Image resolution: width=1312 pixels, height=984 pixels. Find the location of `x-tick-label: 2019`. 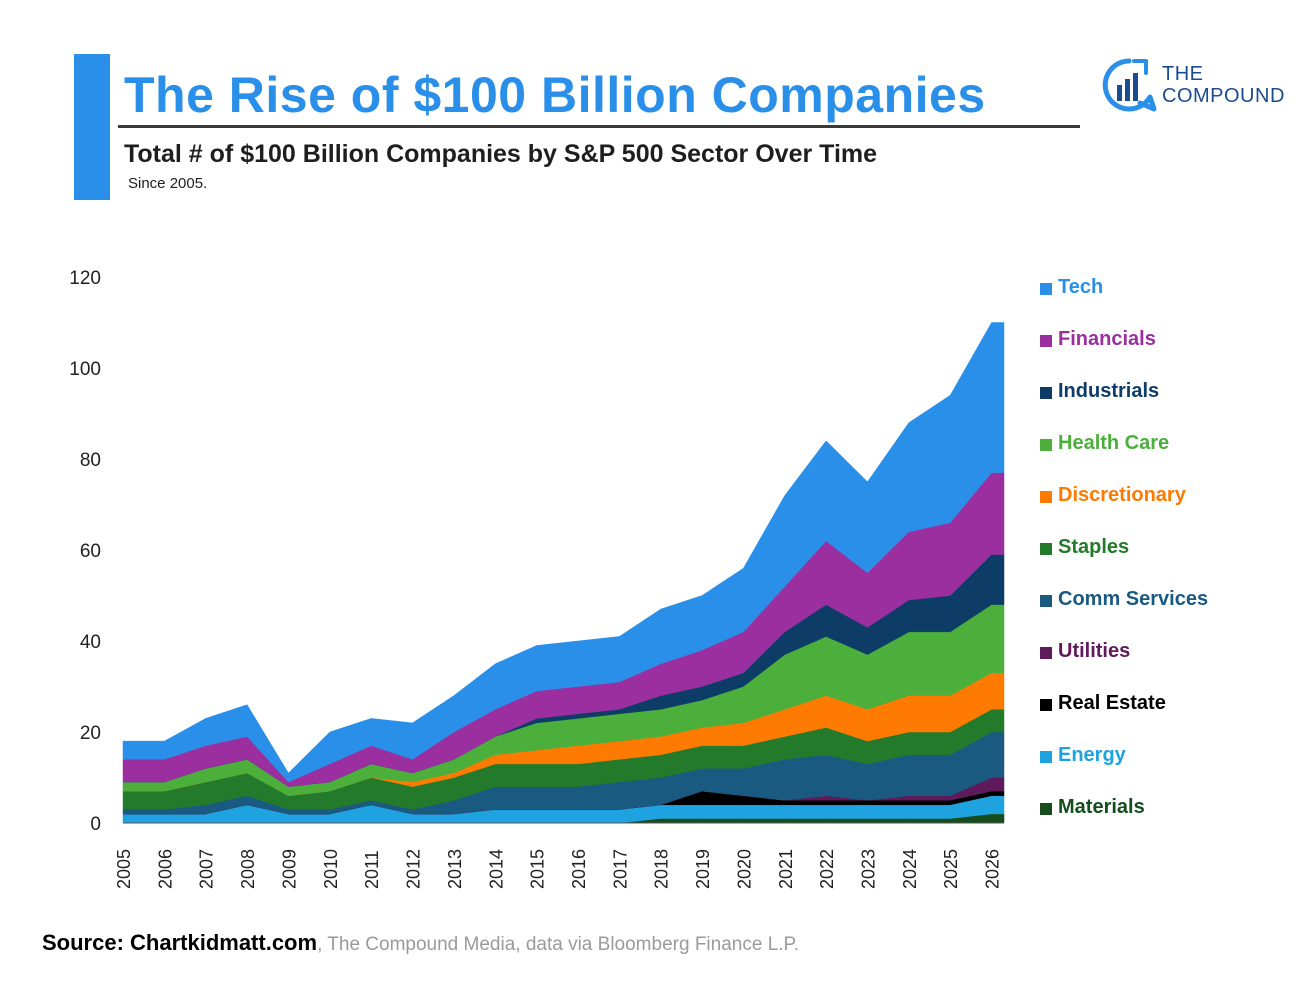

x-tick-label: 2019 is located at coordinates (703, 869).